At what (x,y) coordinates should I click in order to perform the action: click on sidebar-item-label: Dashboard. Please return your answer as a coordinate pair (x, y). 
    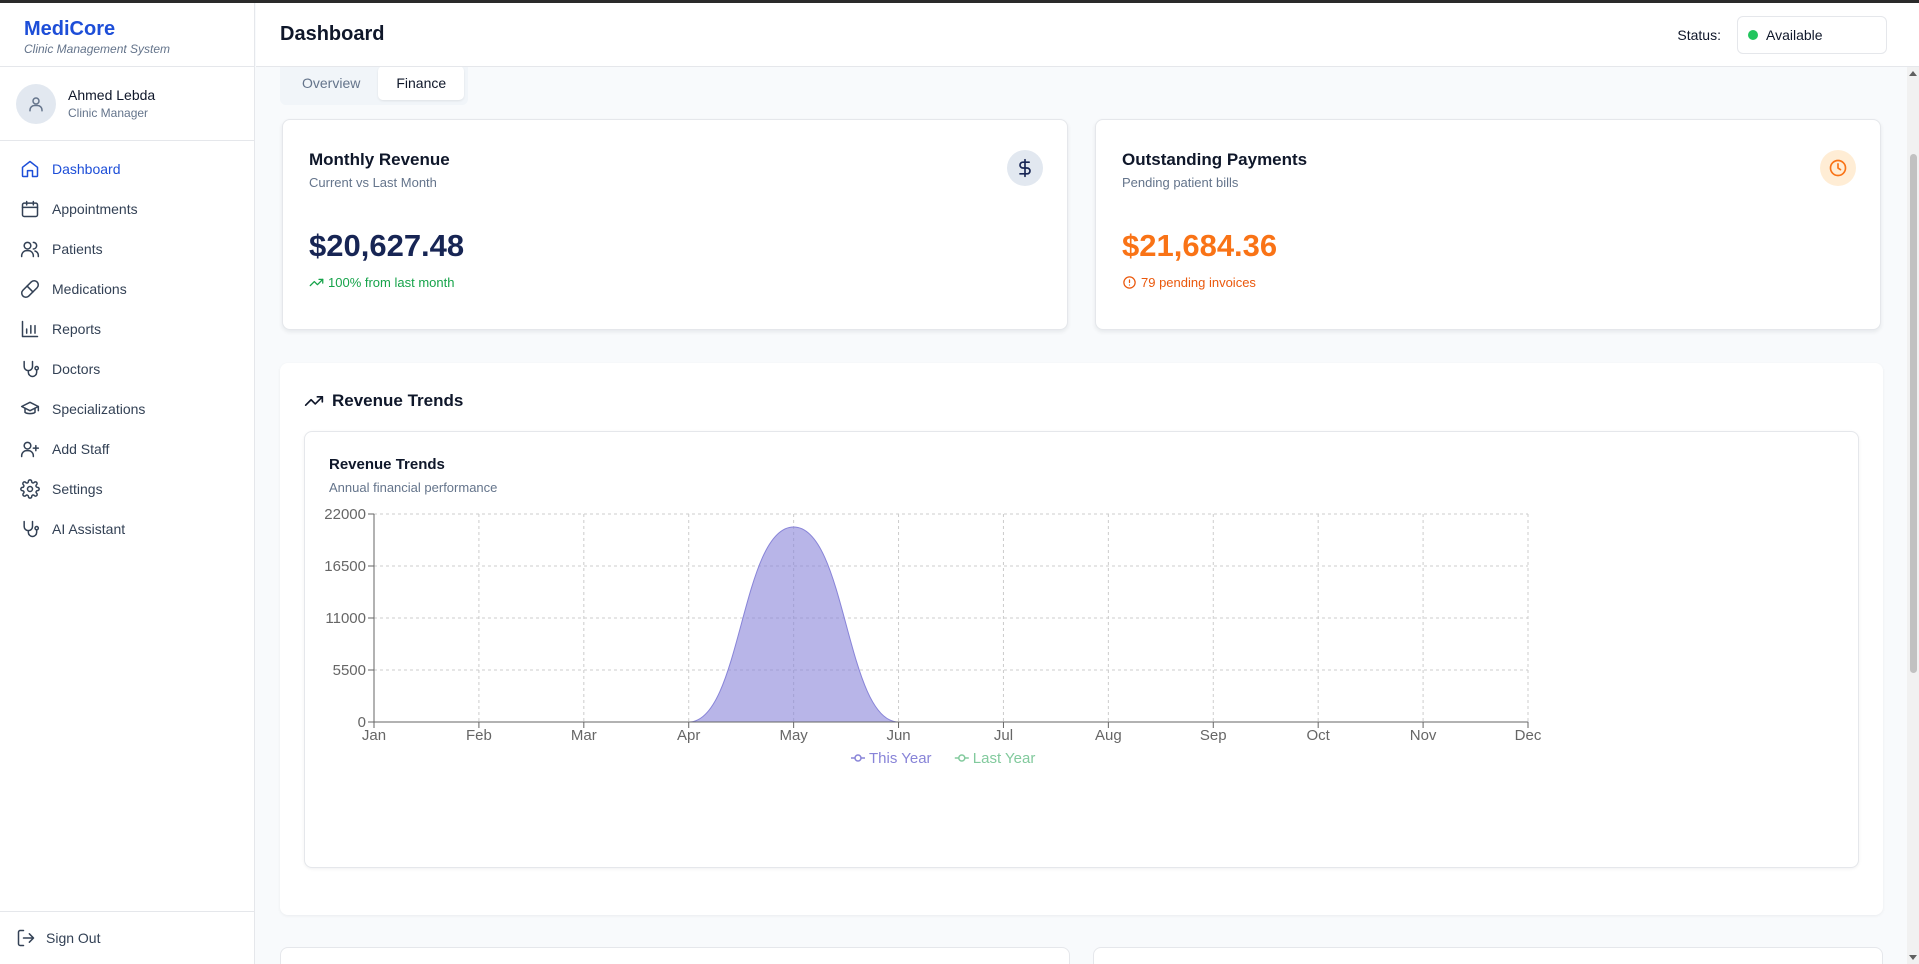
    Looking at the image, I should click on (86, 169).